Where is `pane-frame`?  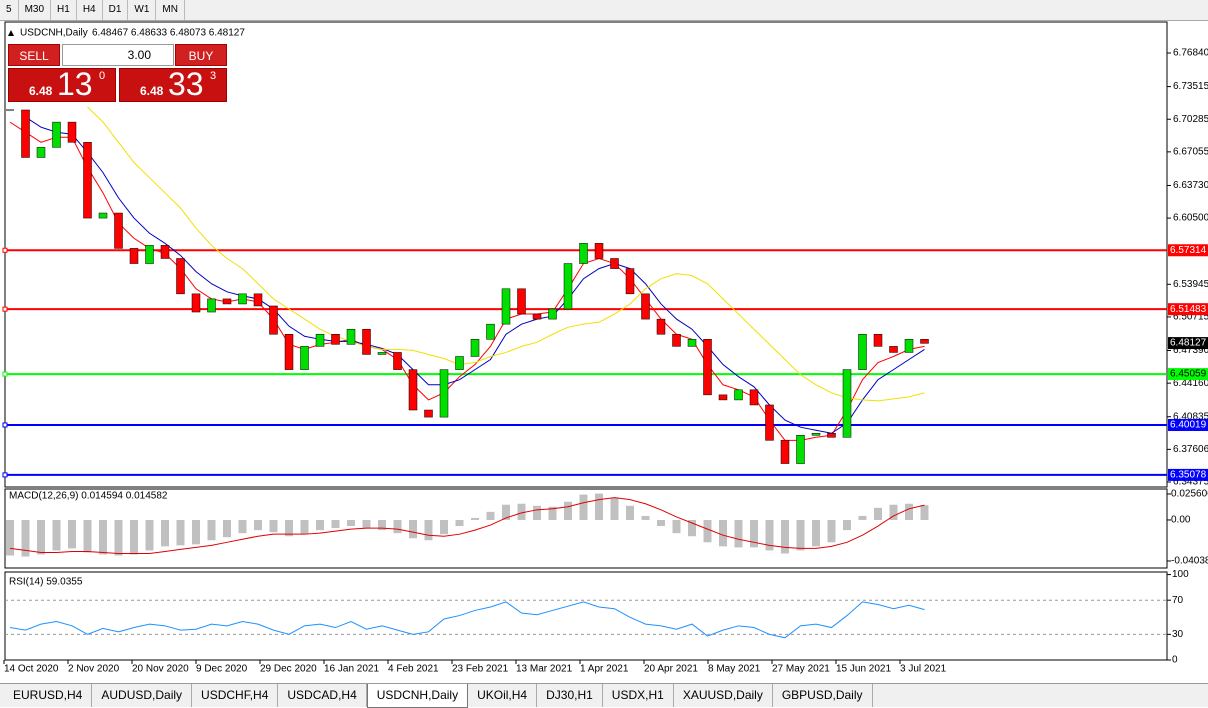 pane-frame is located at coordinates (586, 616).